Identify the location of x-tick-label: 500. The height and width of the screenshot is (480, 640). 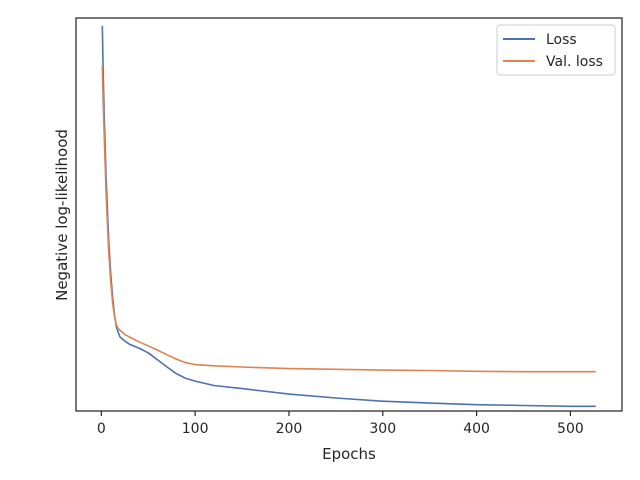
(570, 429).